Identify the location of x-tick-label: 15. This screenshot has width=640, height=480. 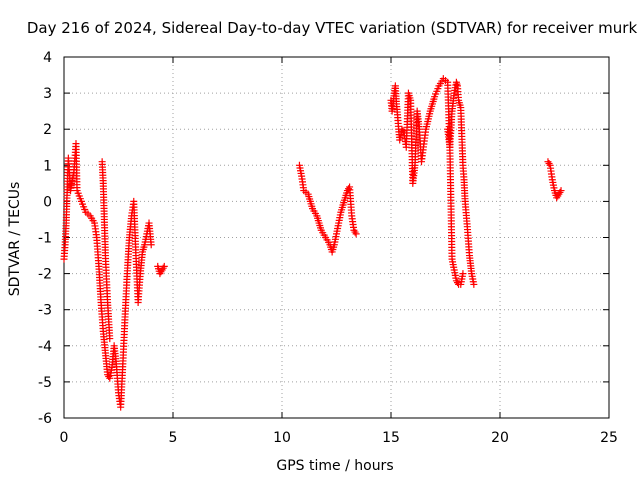
(391, 438).